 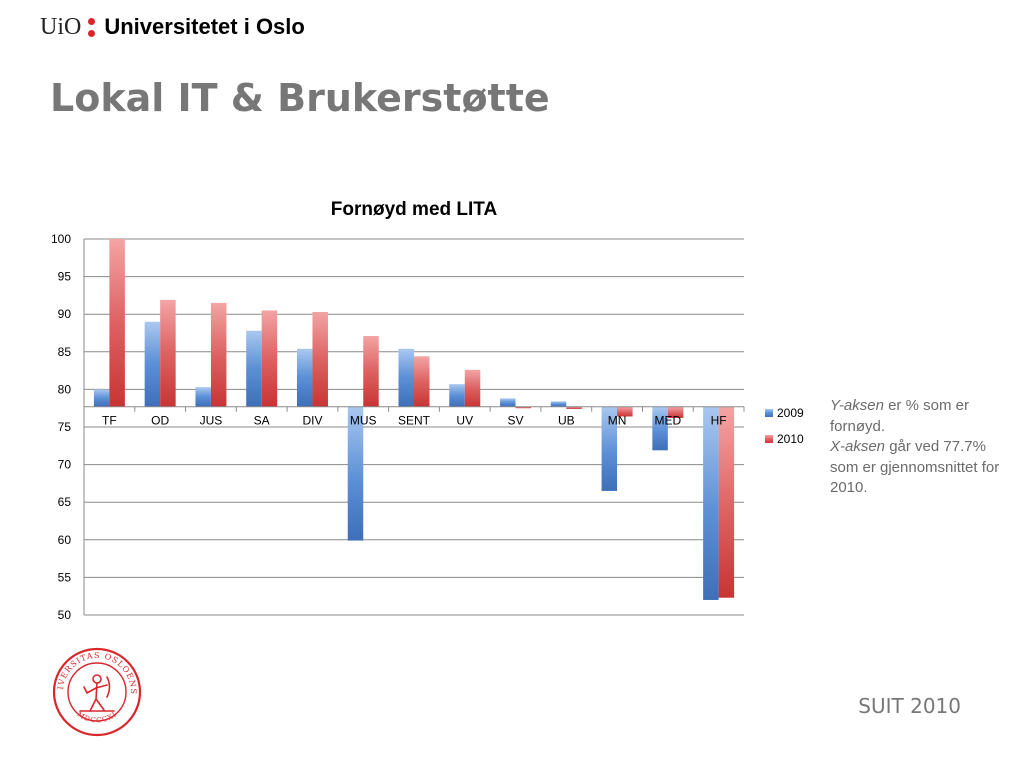 What do you see at coordinates (204, 26) in the screenshot?
I see `uio-logo-name: Universitetet i Oslo` at bounding box center [204, 26].